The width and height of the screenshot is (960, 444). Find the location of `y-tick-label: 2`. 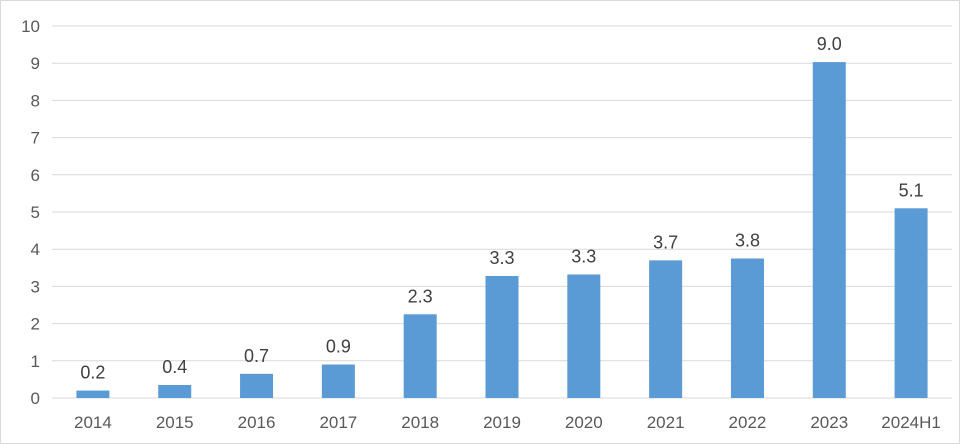

y-tick-label: 2 is located at coordinates (35, 324).